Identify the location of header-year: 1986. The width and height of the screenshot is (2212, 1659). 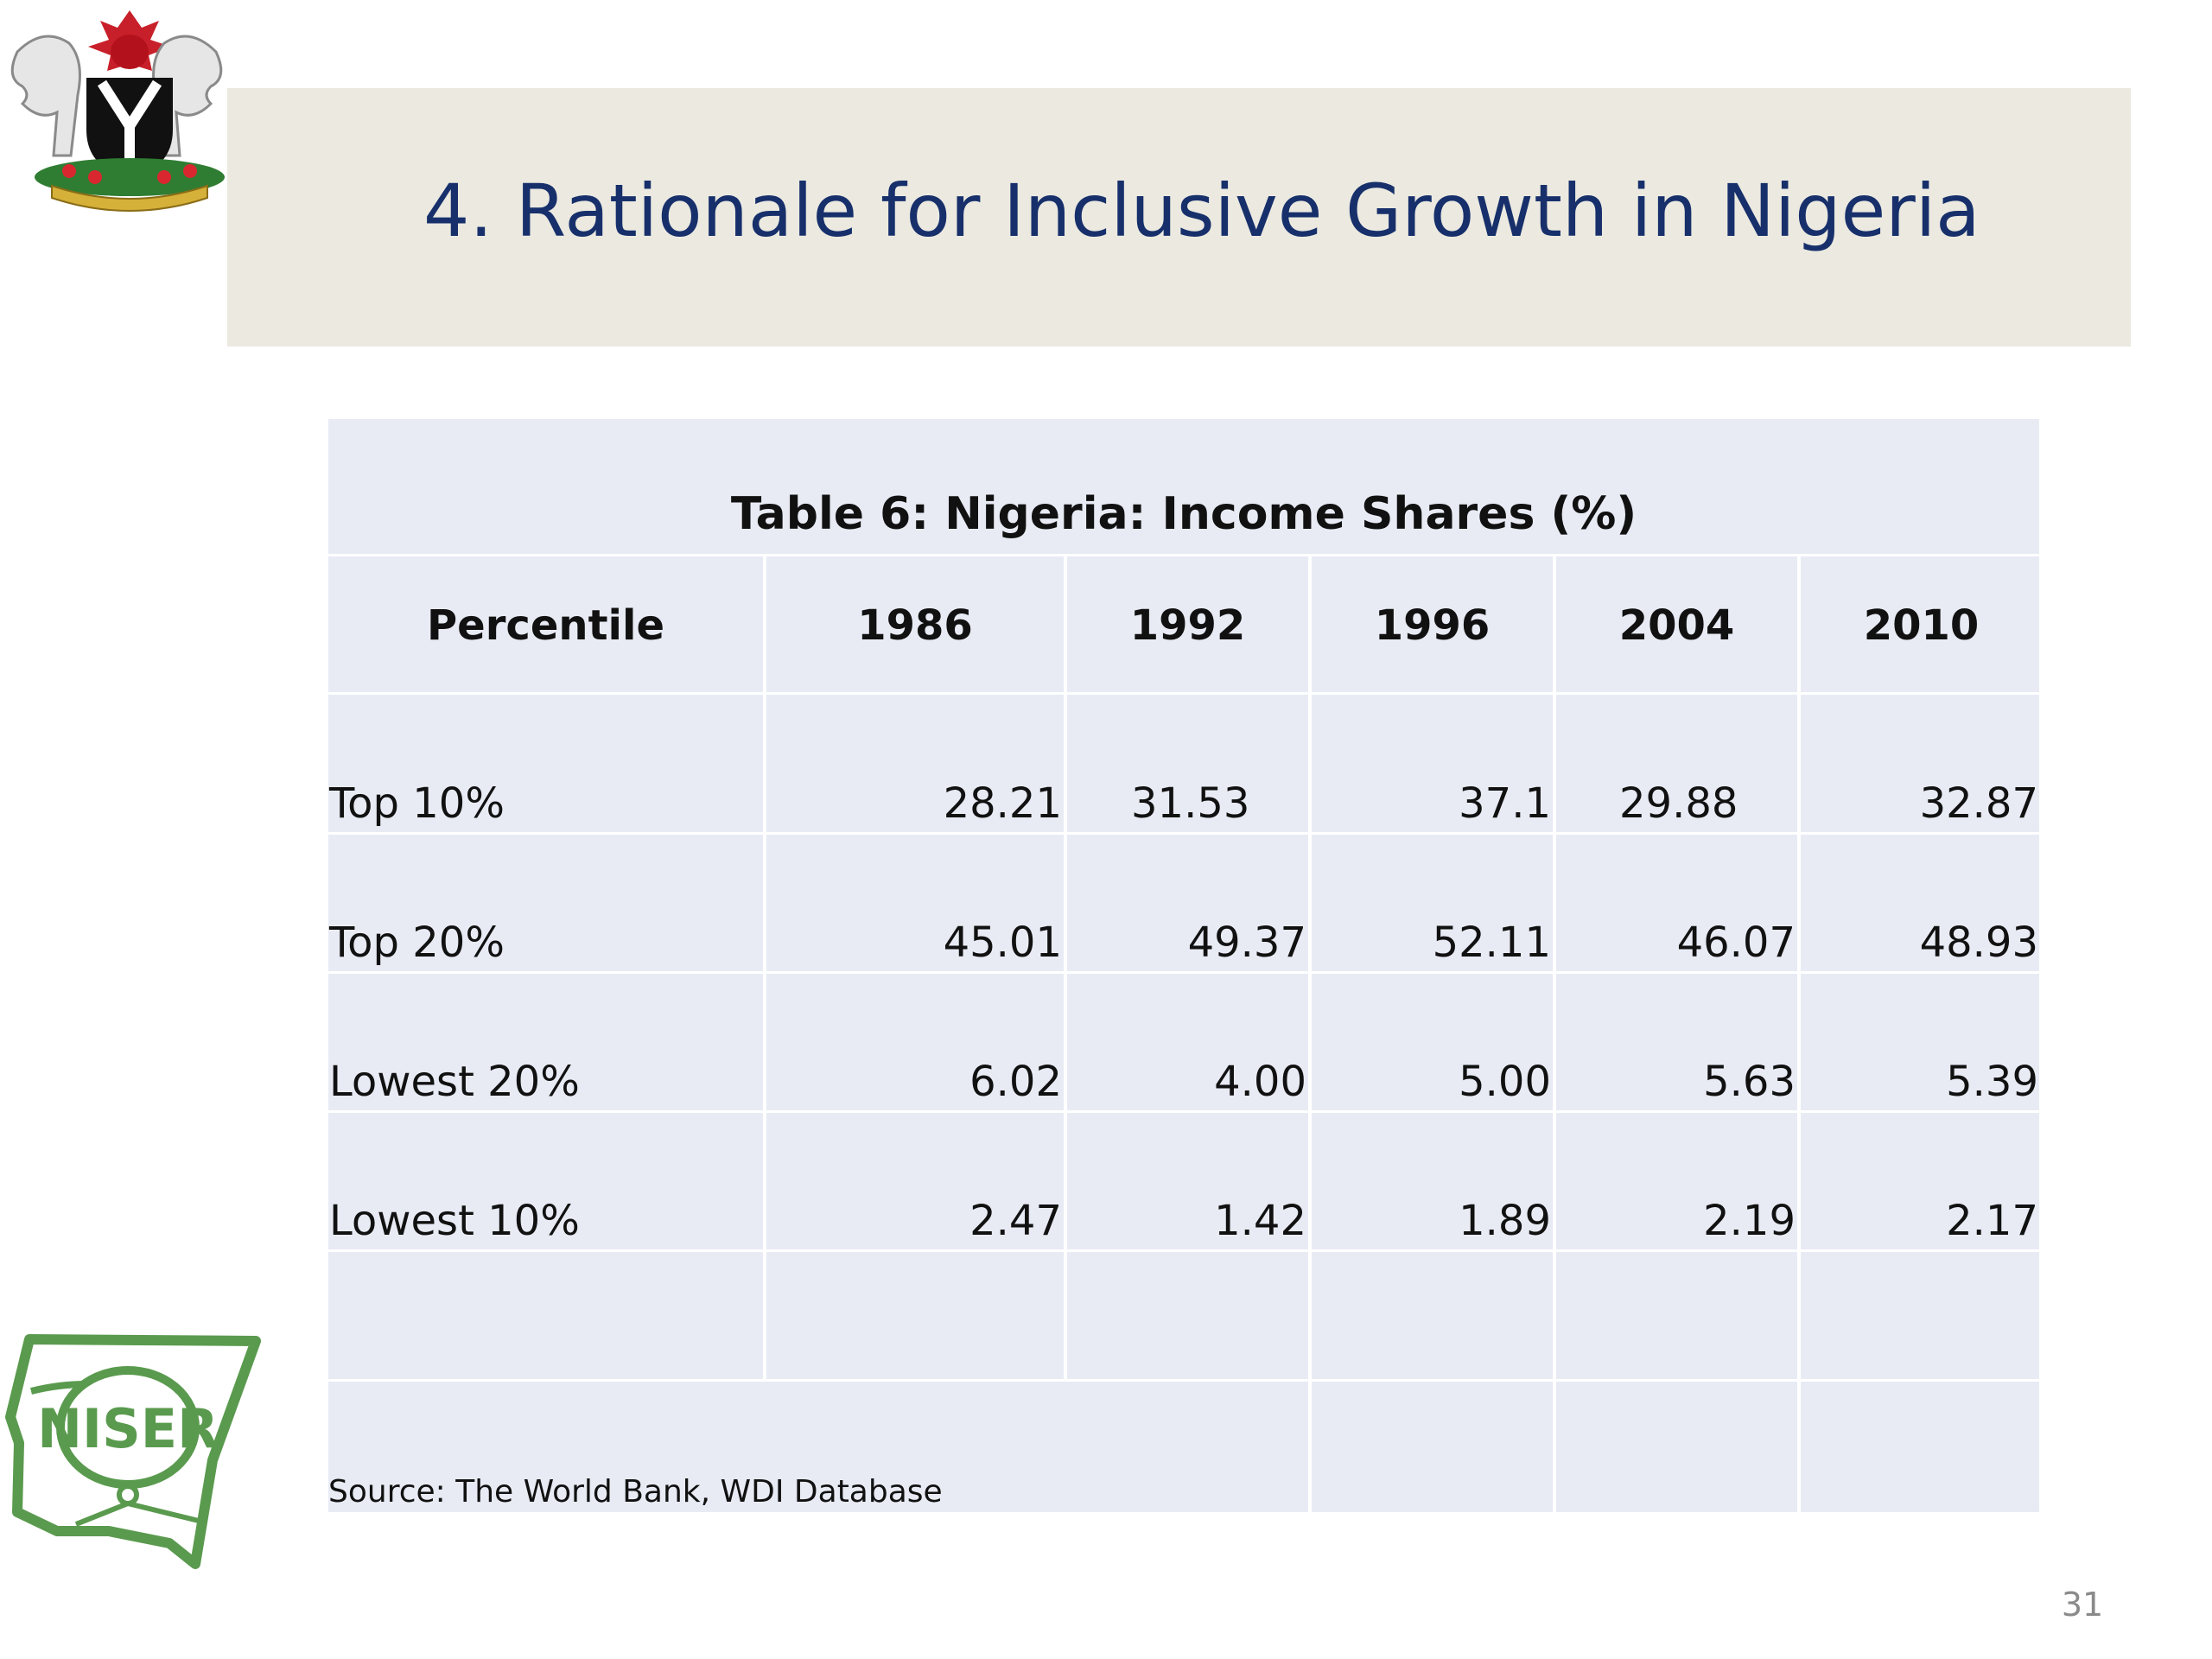
(915, 625).